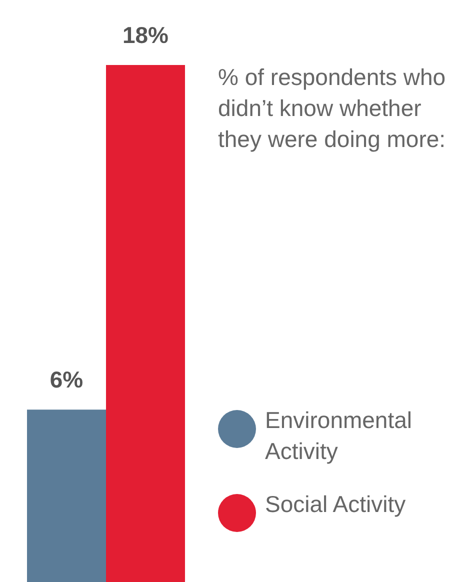 Image resolution: width=459 pixels, height=582 pixels. What do you see at coordinates (335, 504) in the screenshot?
I see `legend-label: Social Activity` at bounding box center [335, 504].